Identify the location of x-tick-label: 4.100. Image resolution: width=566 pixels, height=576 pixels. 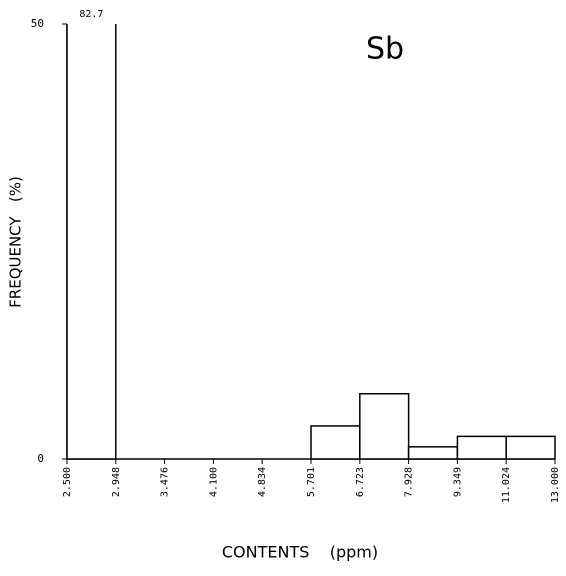
(213, 482).